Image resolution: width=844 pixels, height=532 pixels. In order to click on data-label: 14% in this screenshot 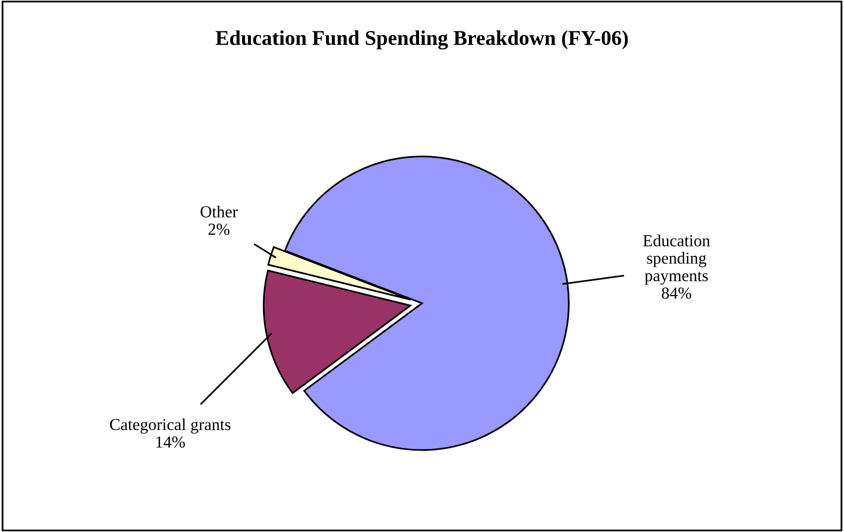, I will do `click(170, 442)`.